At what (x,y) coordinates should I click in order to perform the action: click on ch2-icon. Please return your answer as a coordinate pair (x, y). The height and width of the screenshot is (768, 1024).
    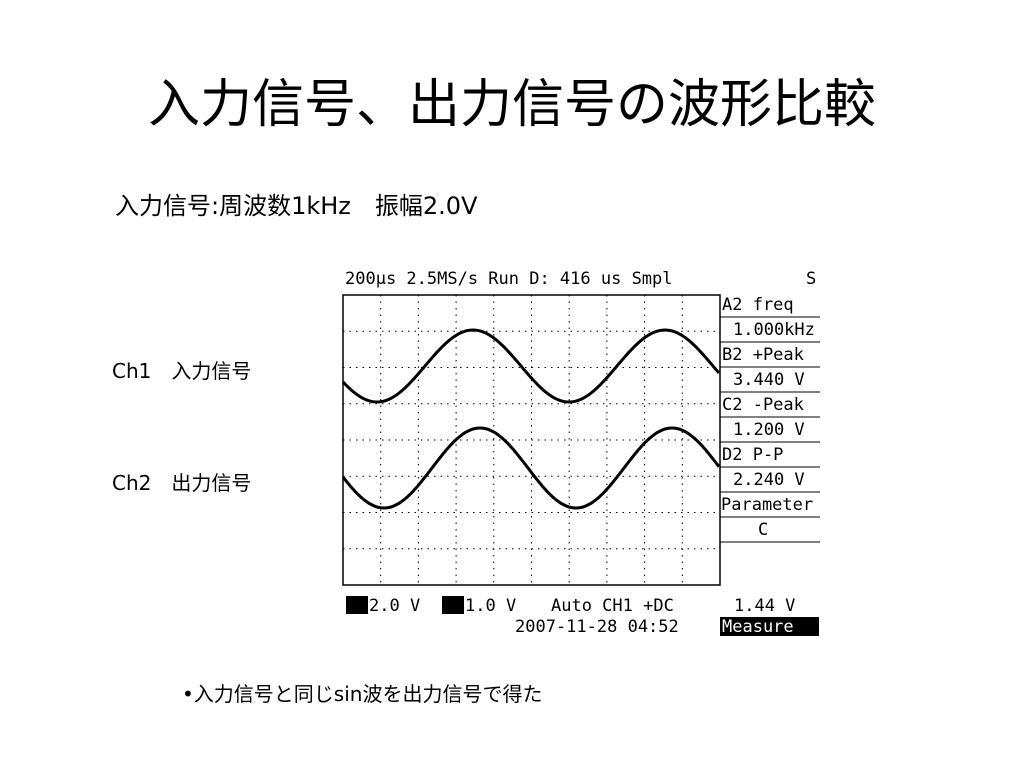
    Looking at the image, I should click on (453, 605).